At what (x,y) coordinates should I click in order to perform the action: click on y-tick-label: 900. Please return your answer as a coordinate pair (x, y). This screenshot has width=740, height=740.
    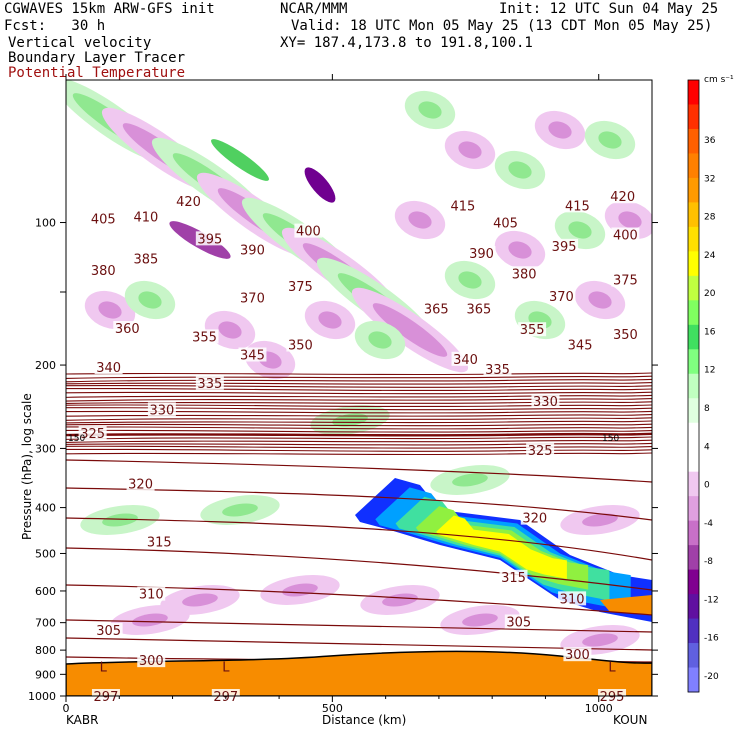
    Looking at the image, I should click on (45, 674).